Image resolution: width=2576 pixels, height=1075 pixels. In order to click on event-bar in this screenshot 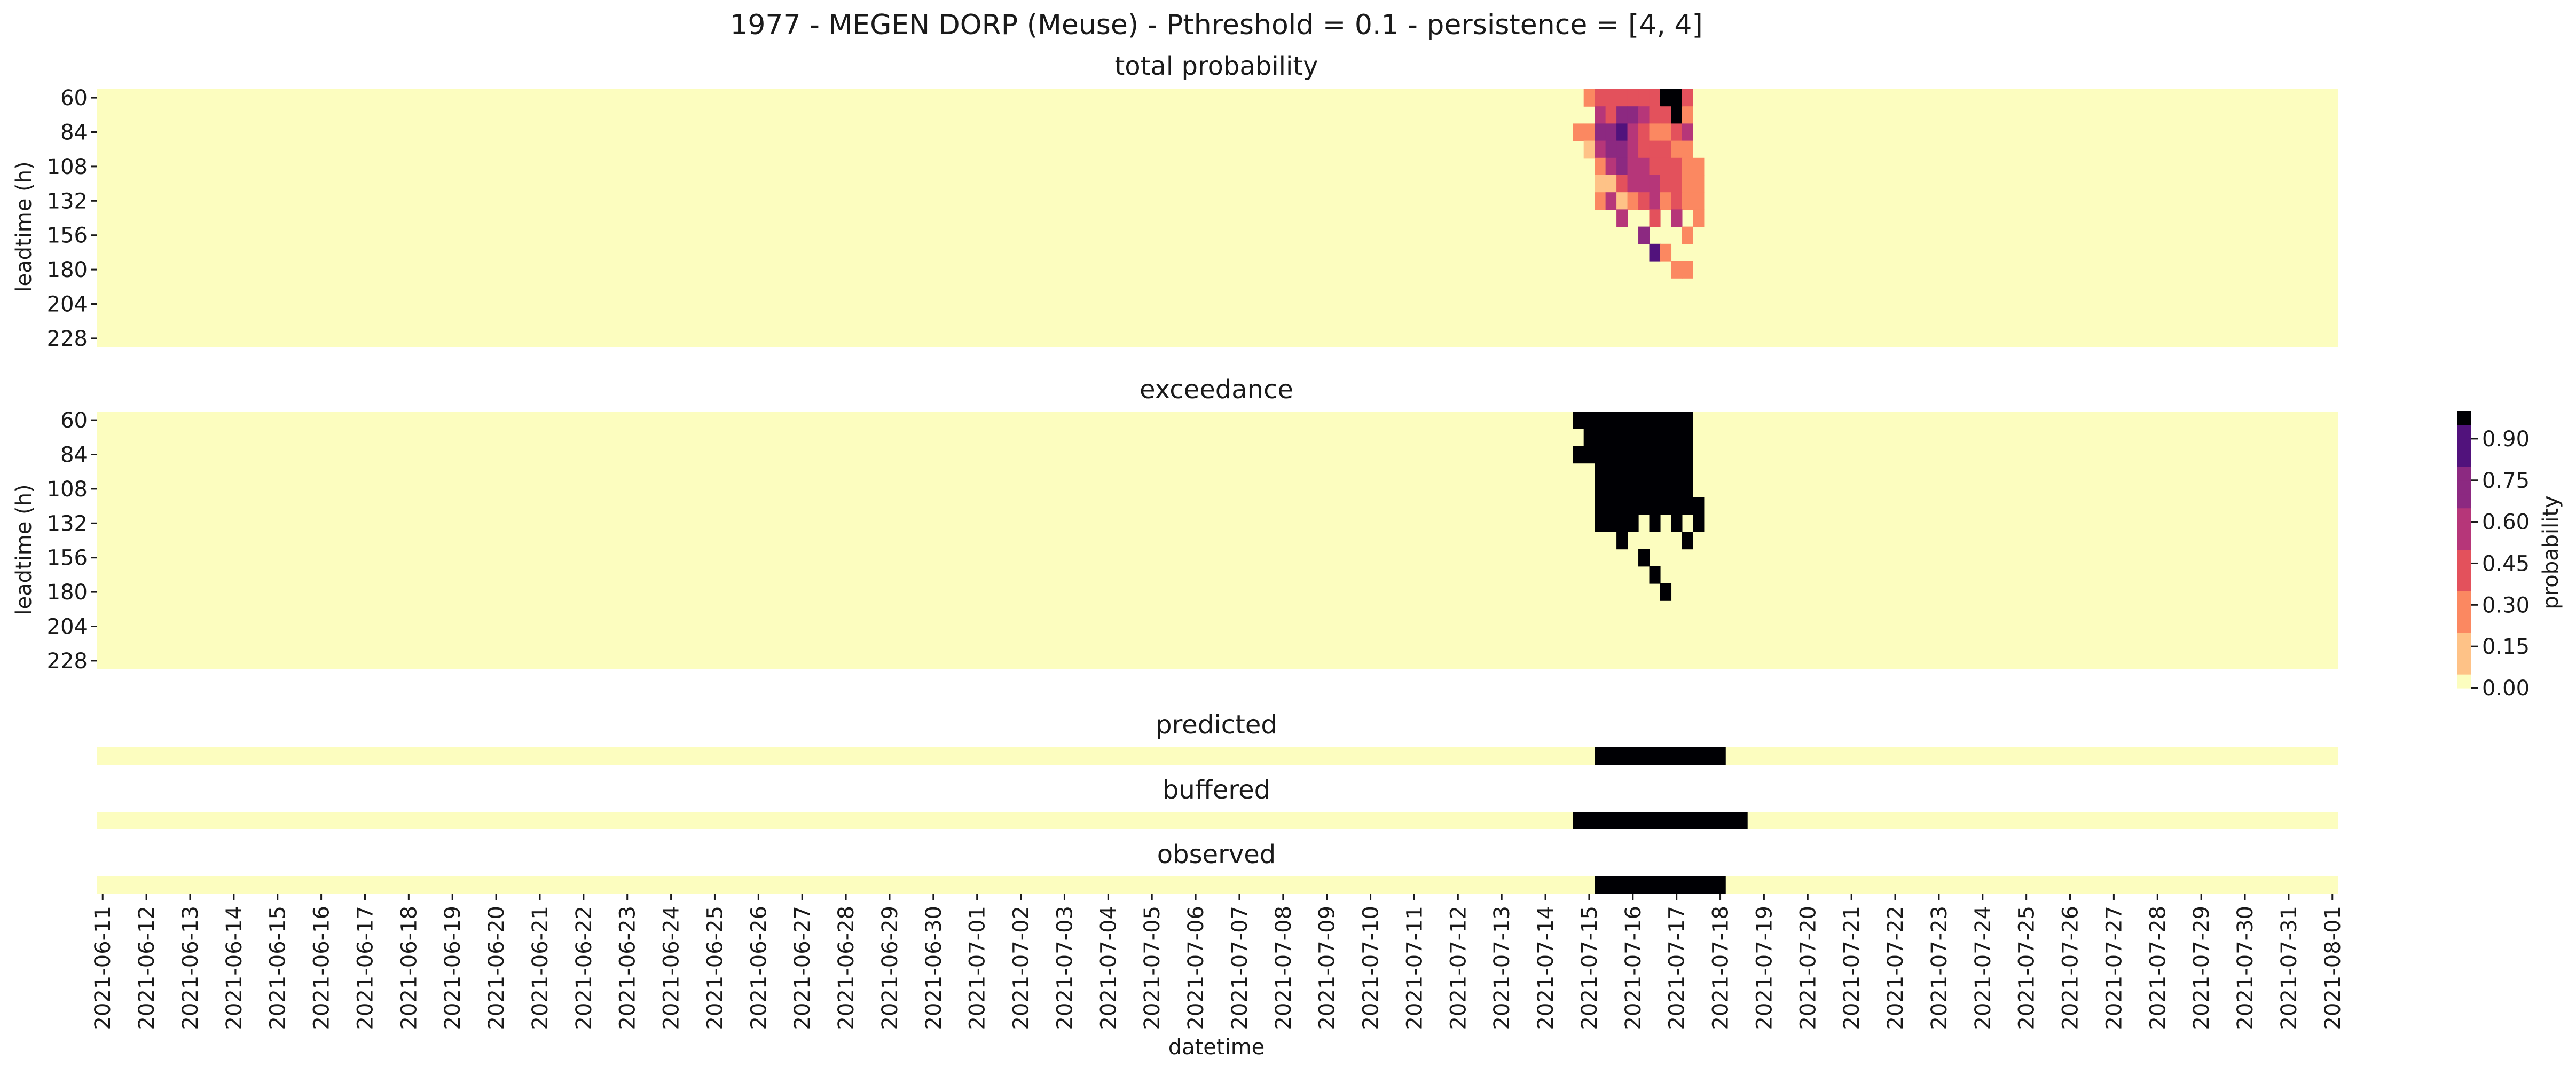, I will do `click(1660, 756)`.